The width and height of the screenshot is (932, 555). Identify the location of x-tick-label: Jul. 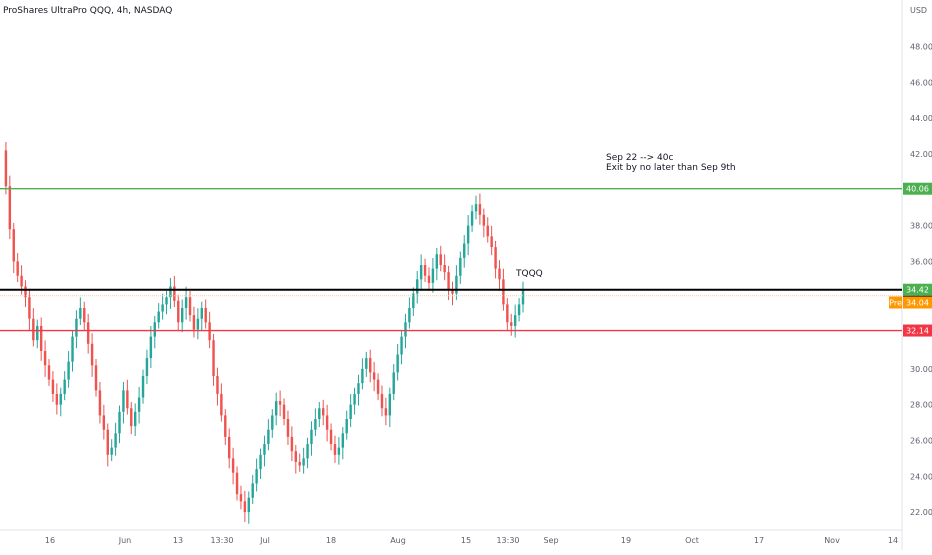
(264, 540).